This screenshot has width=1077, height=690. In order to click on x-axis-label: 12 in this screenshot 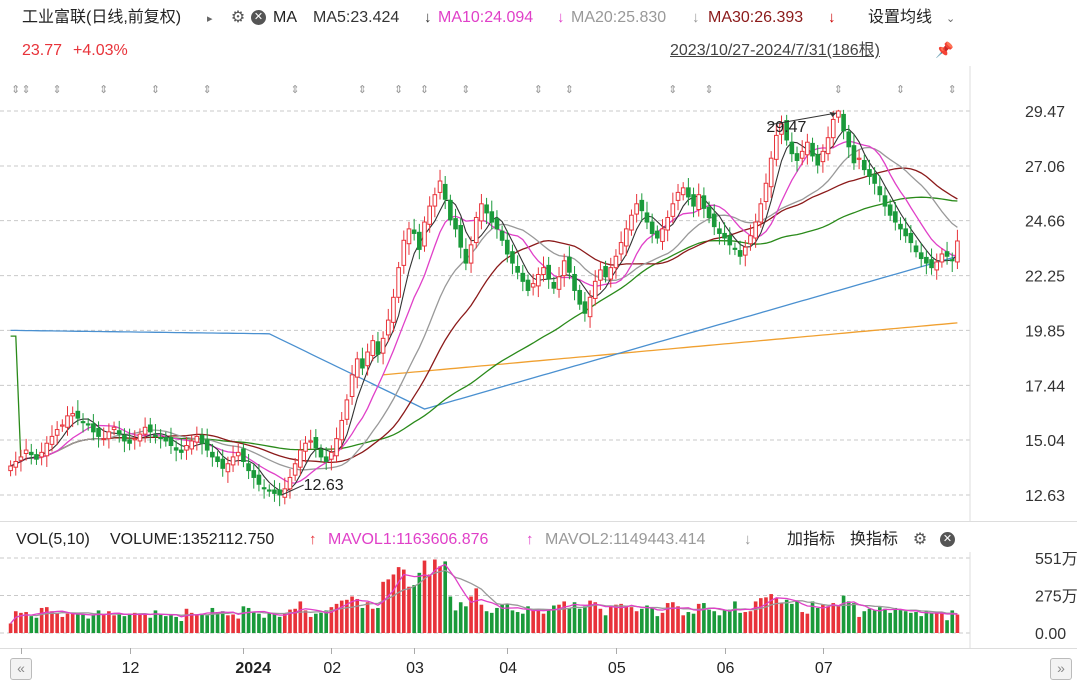, I will do `click(130, 668)`.